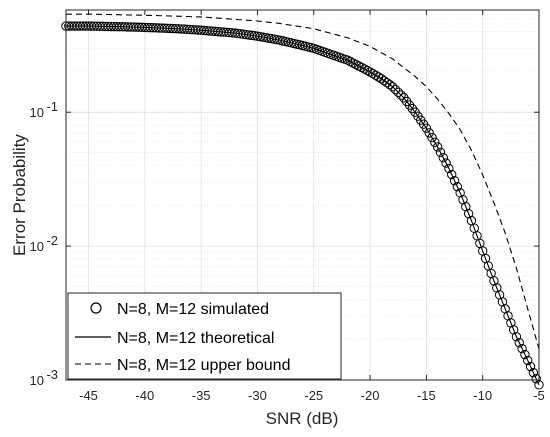  I want to click on legend-entry-theoretical: N=8, M=12 theoretical, so click(174, 338).